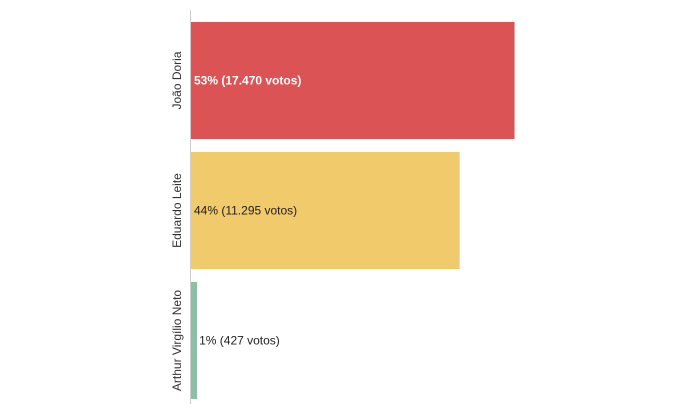 The height and width of the screenshot is (409, 688). What do you see at coordinates (177, 340) in the screenshot?
I see `category-label-2: Arthur Virgílio Neto` at bounding box center [177, 340].